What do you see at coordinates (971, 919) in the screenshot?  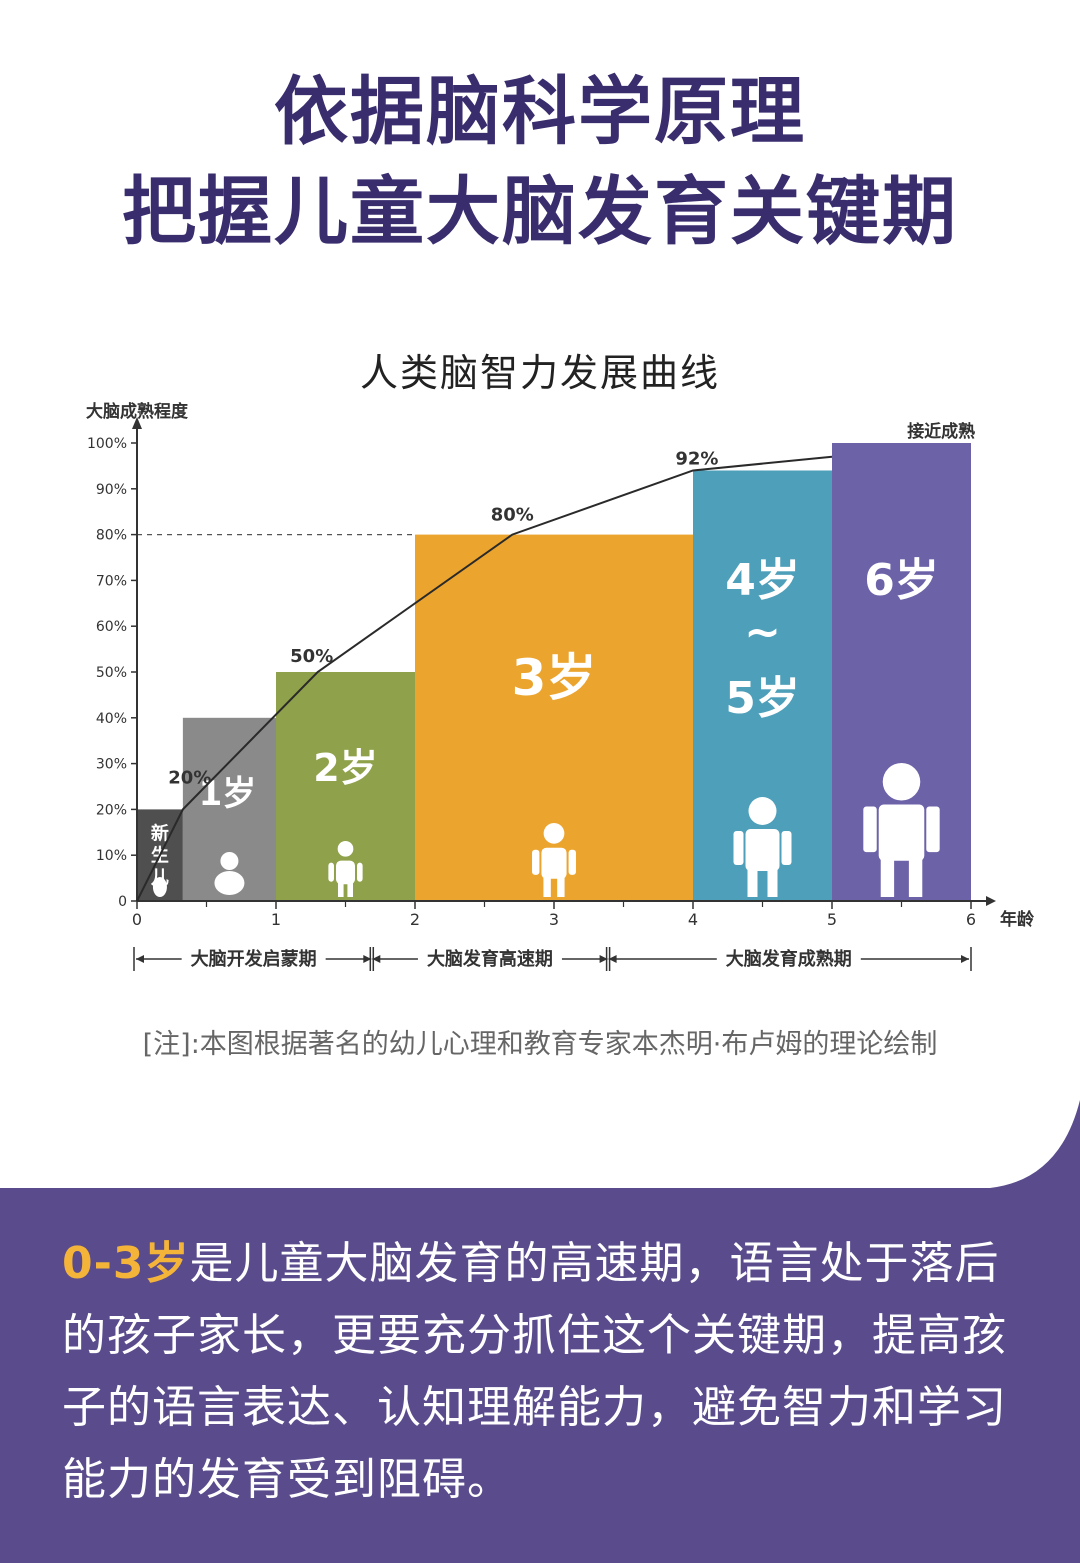 I see `x-tick-label: 6` at bounding box center [971, 919].